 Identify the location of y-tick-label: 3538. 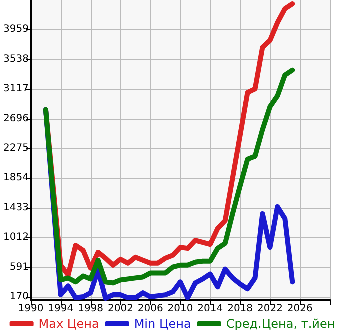
(16, 59).